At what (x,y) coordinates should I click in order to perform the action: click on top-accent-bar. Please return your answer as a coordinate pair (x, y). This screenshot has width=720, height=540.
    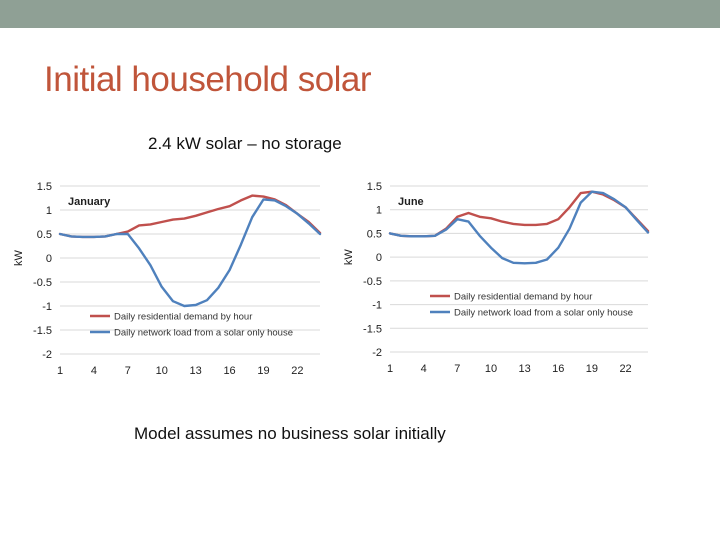
    Looking at the image, I should click on (360, 14).